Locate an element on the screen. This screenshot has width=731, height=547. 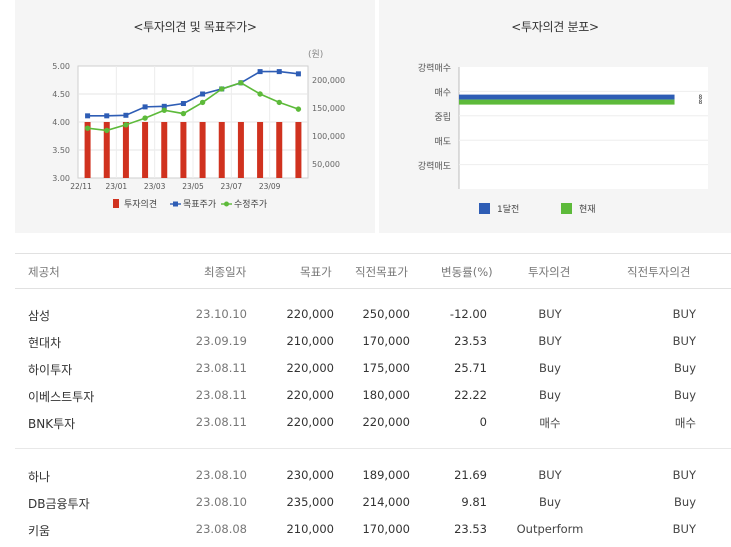
firm-cell: 키움 is located at coordinates (39, 531).